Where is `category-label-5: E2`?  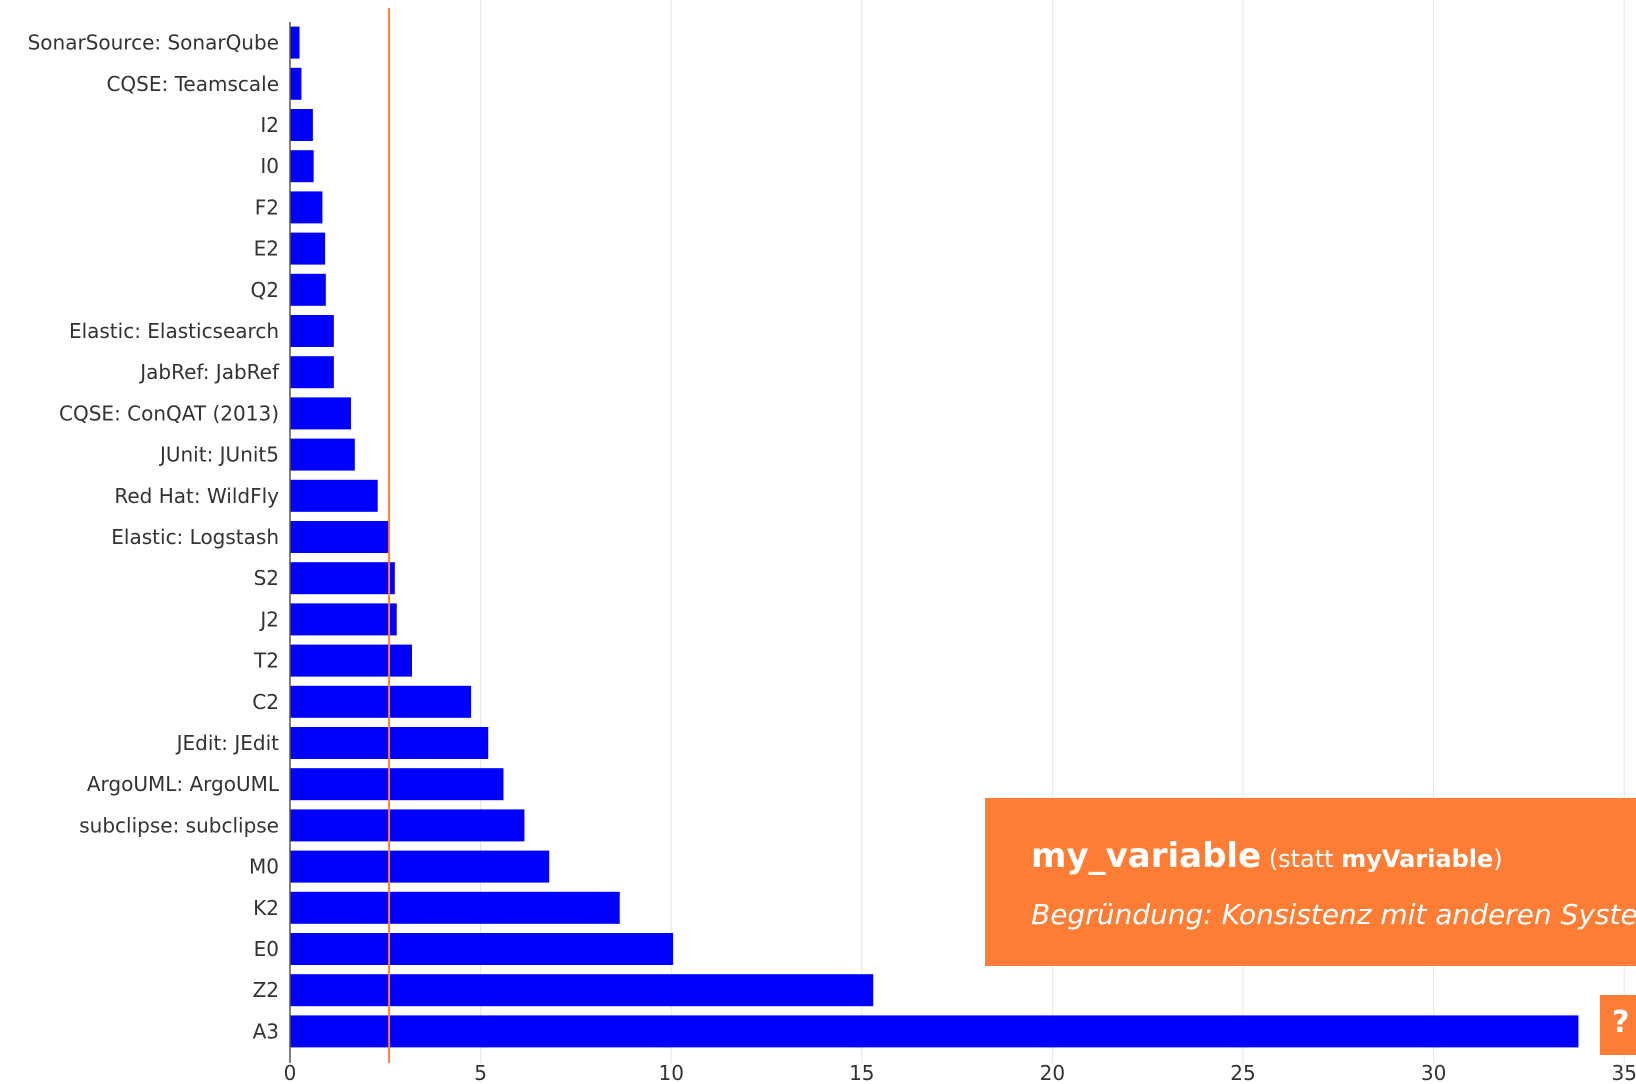 category-label-5: E2 is located at coordinates (266, 249).